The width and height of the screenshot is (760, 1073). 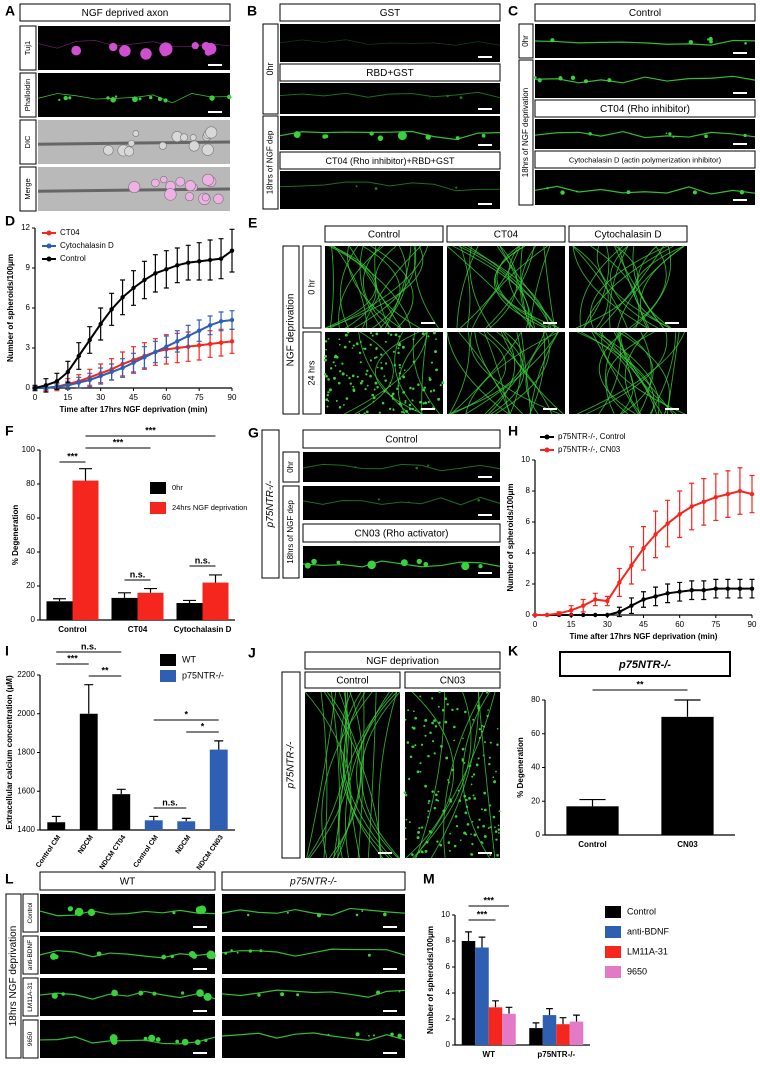 I want to click on legend-label: Control, so click(x=73, y=258).